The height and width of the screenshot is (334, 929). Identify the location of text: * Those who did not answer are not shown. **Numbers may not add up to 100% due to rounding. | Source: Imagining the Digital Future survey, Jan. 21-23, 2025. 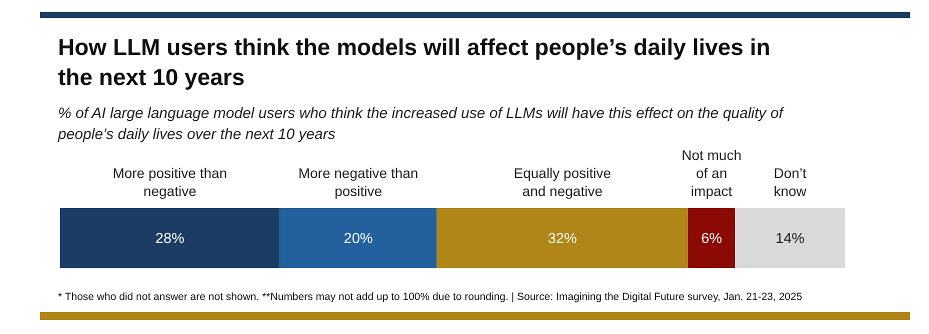
(430, 297).